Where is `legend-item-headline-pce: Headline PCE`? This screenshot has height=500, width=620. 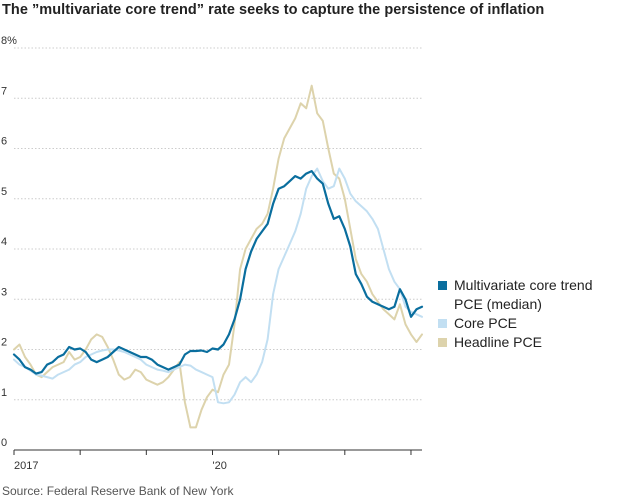
legend-item-headline-pce: Headline PCE is located at coordinates (528, 342).